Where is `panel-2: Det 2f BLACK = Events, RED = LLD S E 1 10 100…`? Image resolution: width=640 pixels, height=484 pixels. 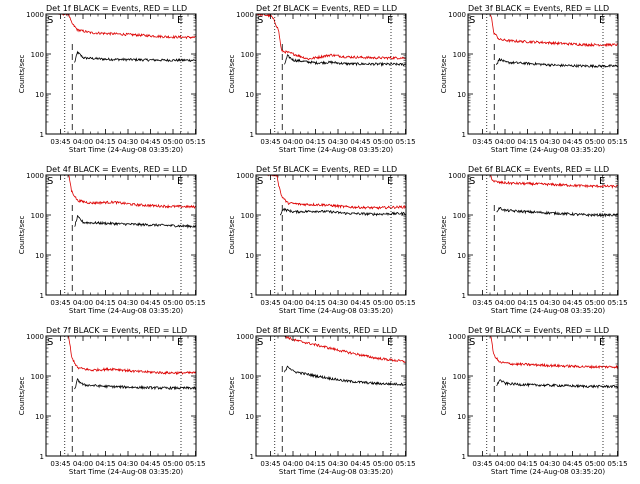 panel-2: Det 2f BLACK = Events, RED = LLD S E 1 10 100… is located at coordinates (322, 79).